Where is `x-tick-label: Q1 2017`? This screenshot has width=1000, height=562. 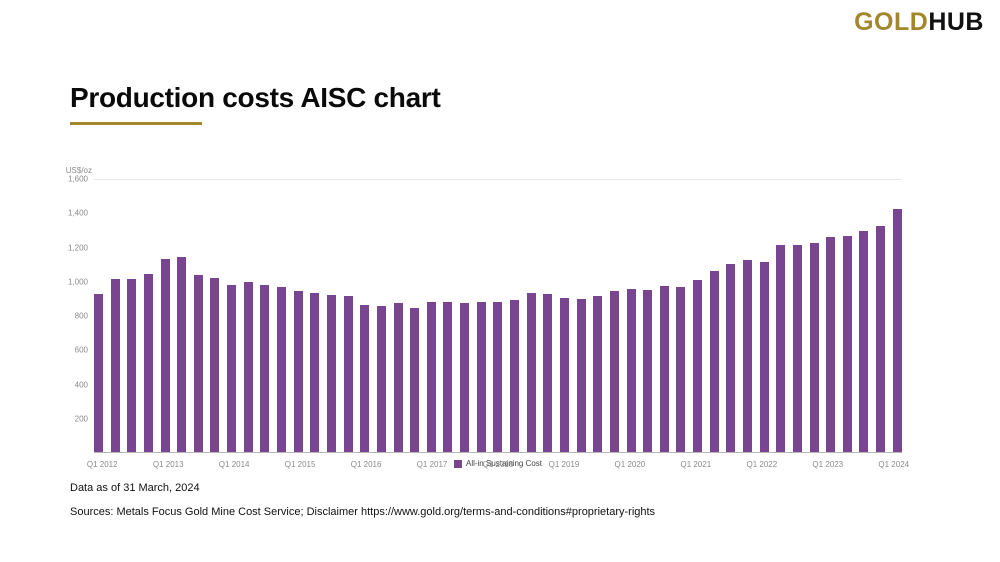 x-tick-label: Q1 2017 is located at coordinates (432, 464).